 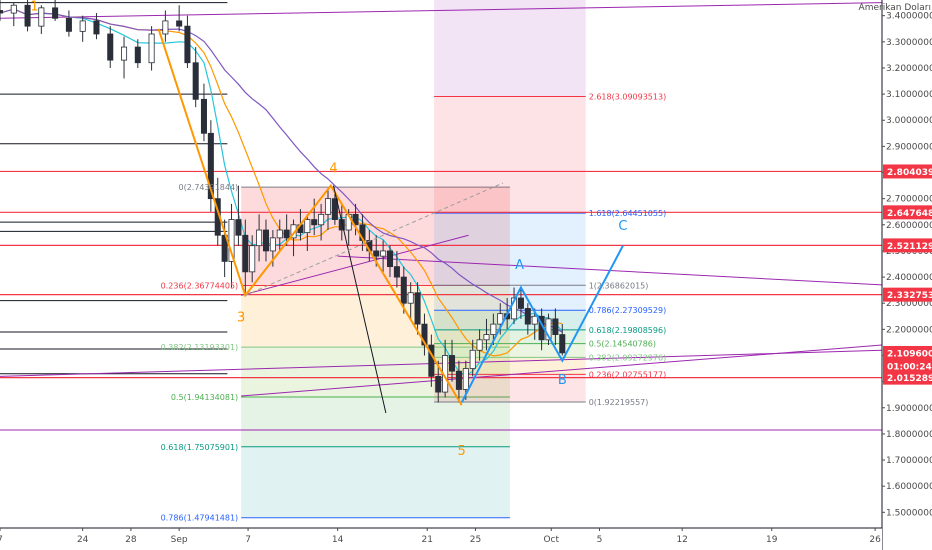 What do you see at coordinates (462, 451) in the screenshot?
I see `wave-label-5: 5` at bounding box center [462, 451].